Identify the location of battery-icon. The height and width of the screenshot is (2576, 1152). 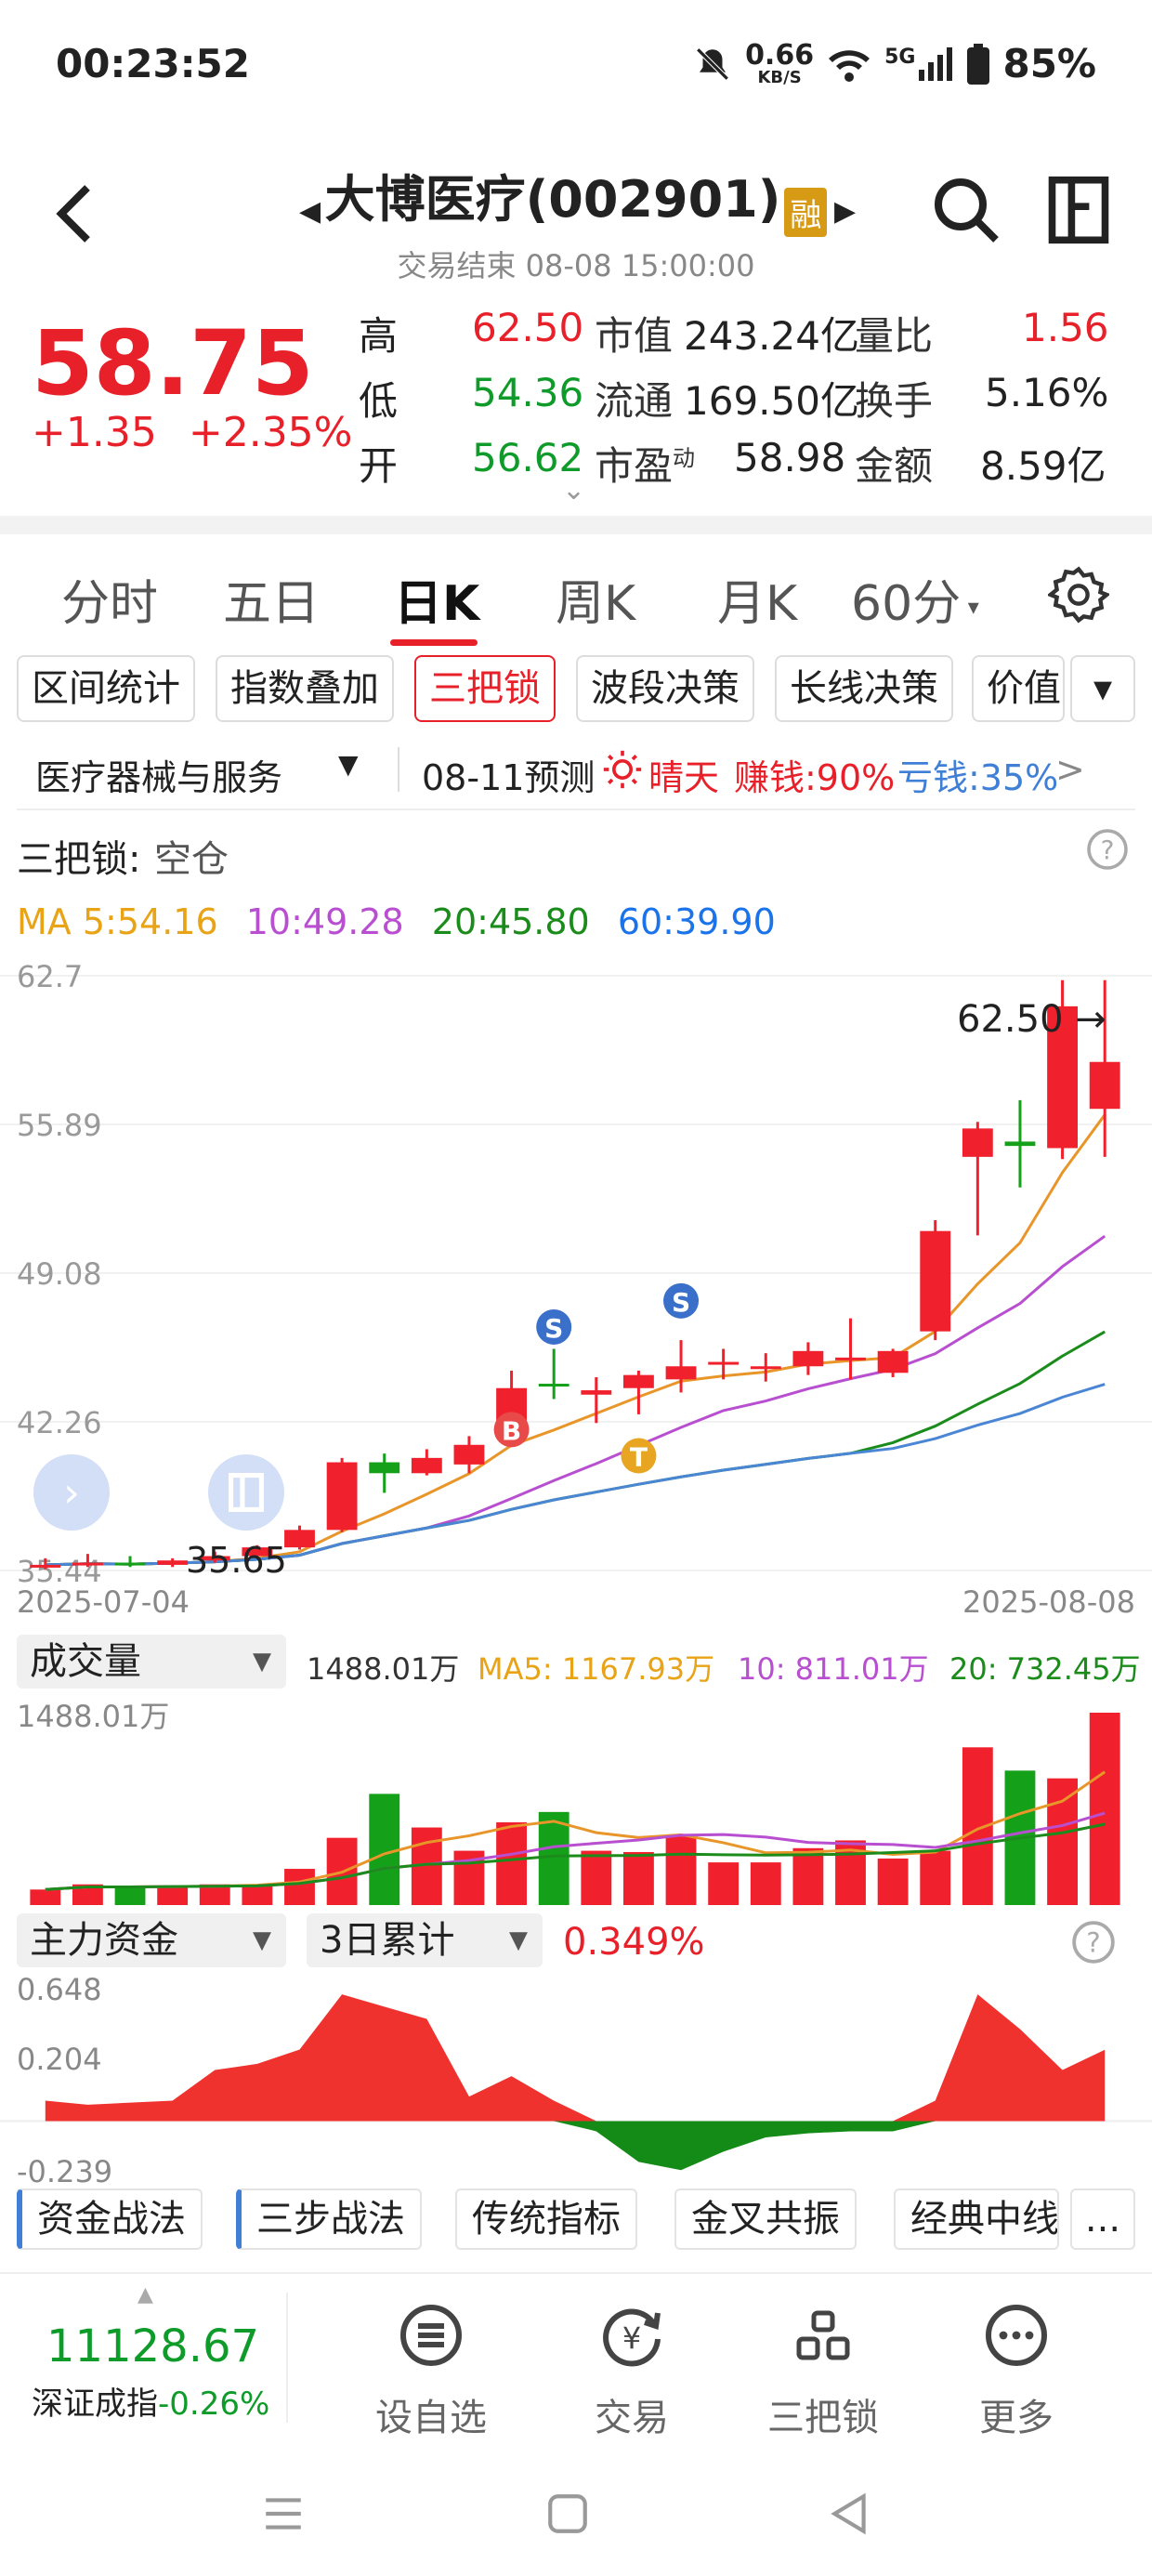
(979, 64).